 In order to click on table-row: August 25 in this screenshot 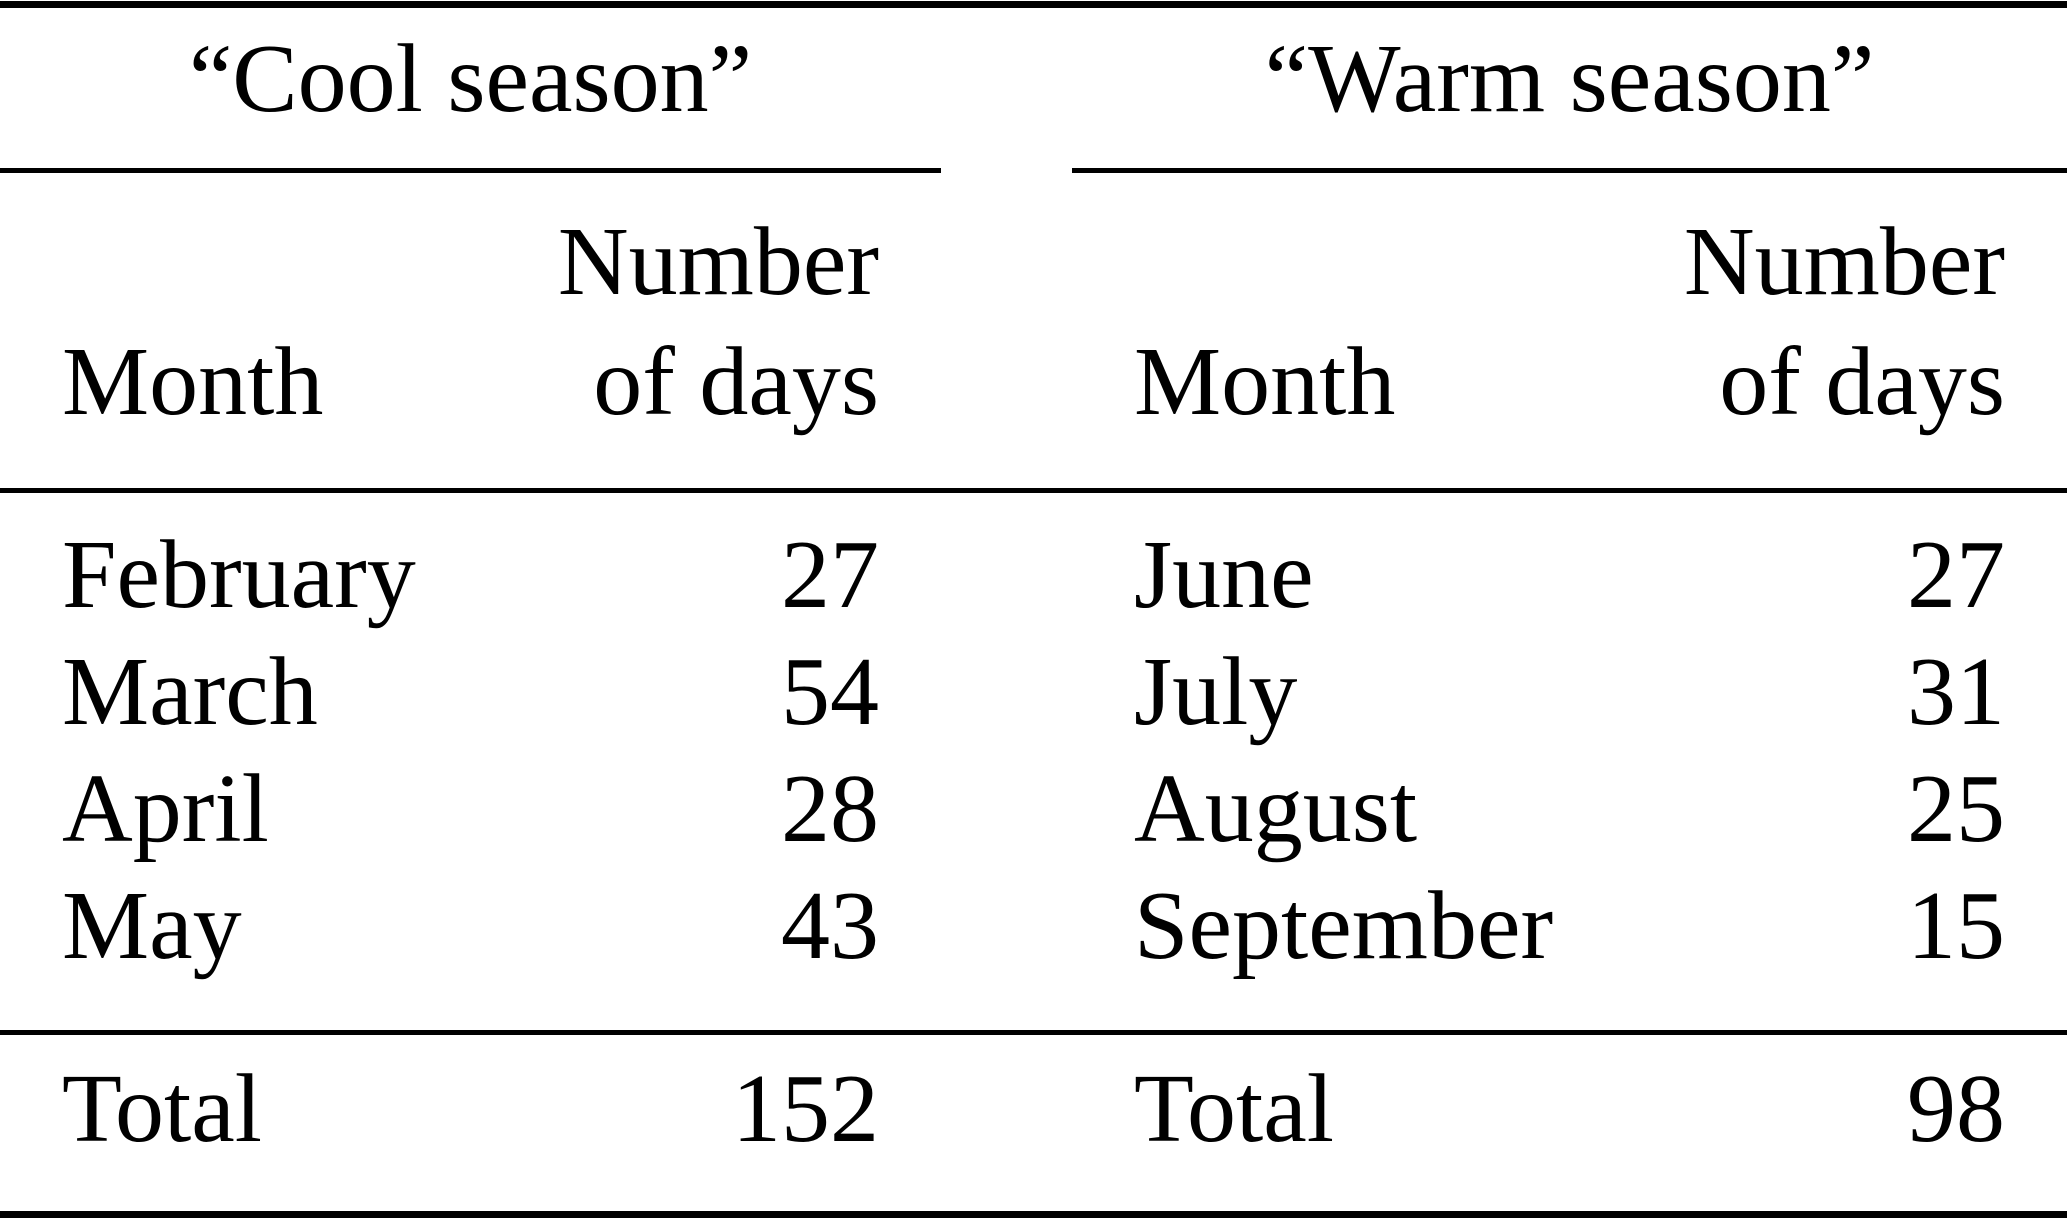, I will do `click(1569, 809)`.